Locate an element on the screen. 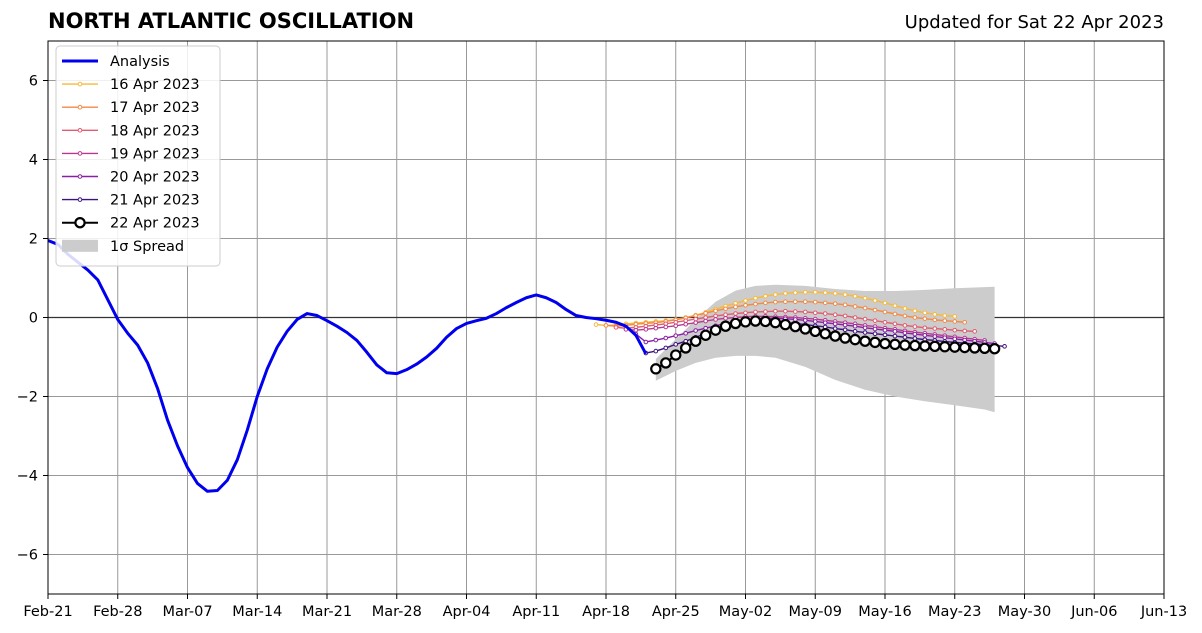  legend-entry: 16 Apr 2023 is located at coordinates (131, 85).